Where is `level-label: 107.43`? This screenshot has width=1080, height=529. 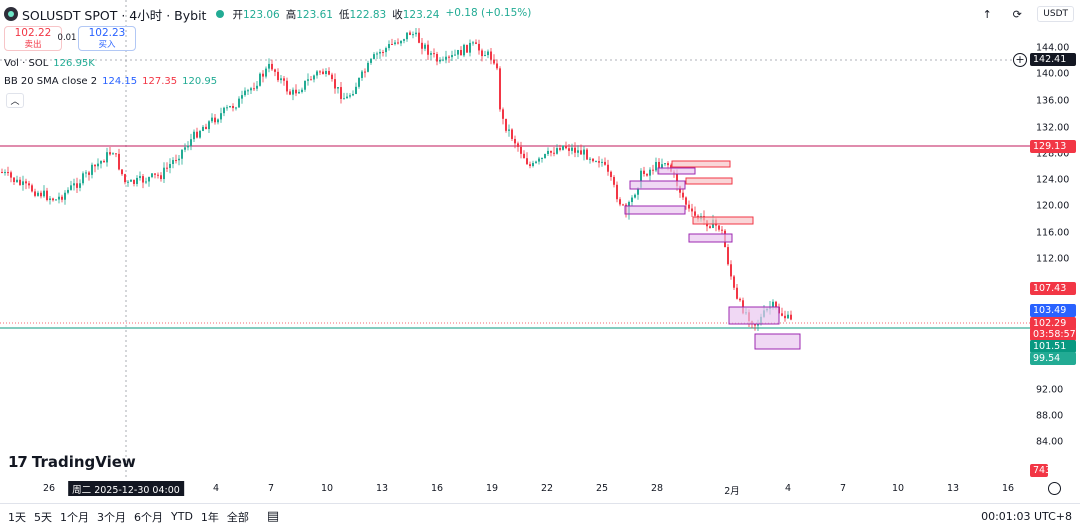
level-label: 107.43 is located at coordinates (1053, 288).